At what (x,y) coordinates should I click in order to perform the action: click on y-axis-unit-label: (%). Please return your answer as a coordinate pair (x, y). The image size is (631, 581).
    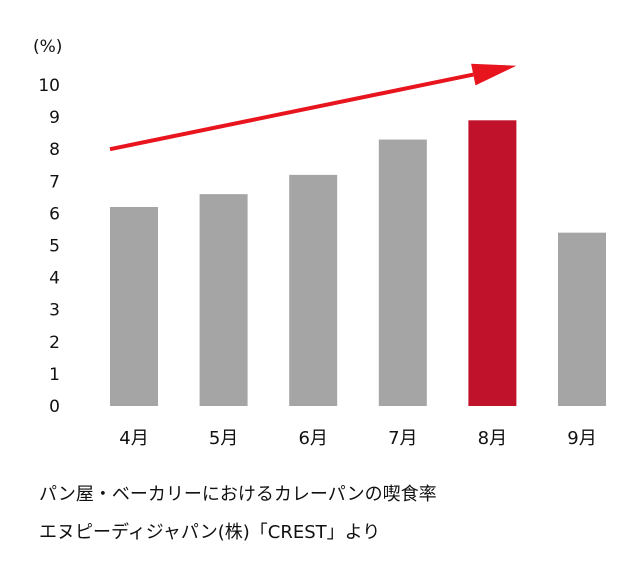
    Looking at the image, I should click on (47, 47).